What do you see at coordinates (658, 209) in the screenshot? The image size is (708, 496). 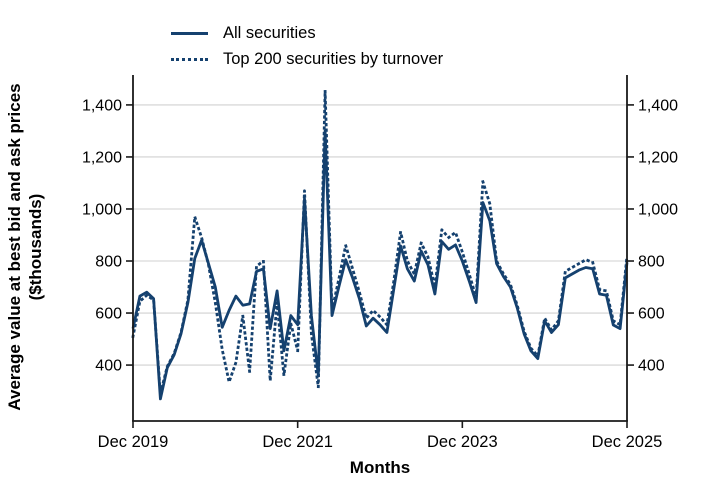 I see `y-tick-label-right: 1,000` at bounding box center [658, 209].